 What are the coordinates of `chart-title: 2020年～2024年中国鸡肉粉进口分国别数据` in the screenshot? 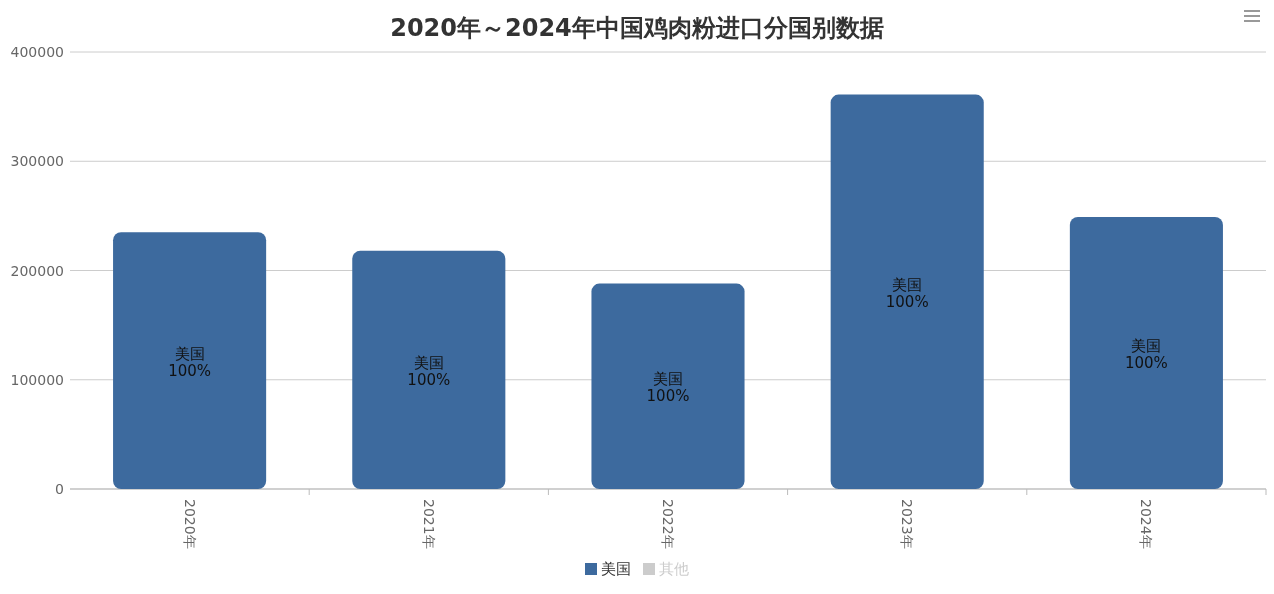 It's located at (637, 28).